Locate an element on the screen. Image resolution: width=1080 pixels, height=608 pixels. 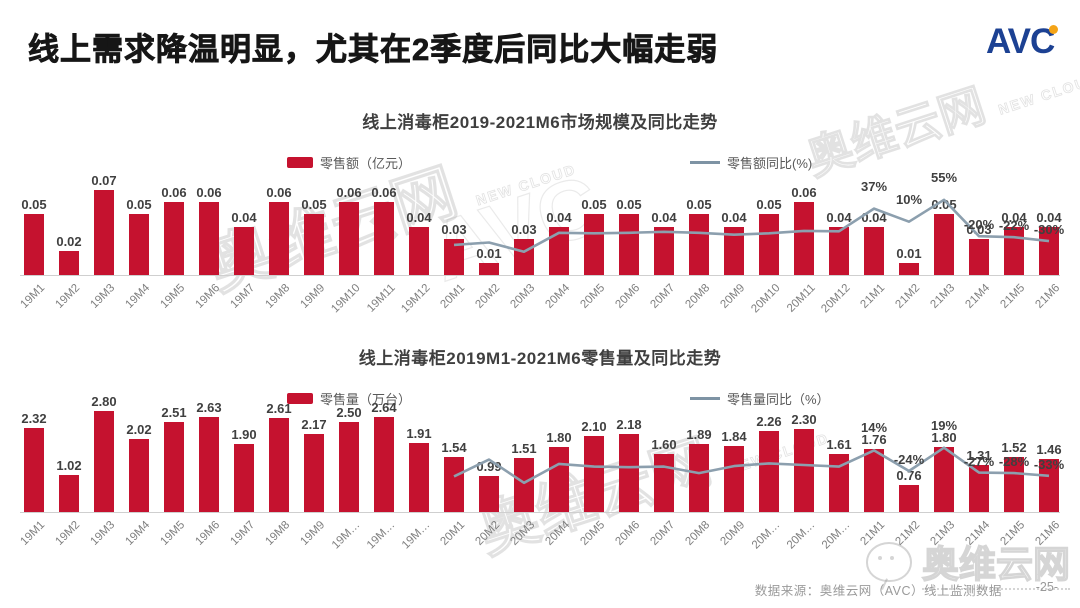
bar-value-label: 2.80 is located at coordinates (104, 402).